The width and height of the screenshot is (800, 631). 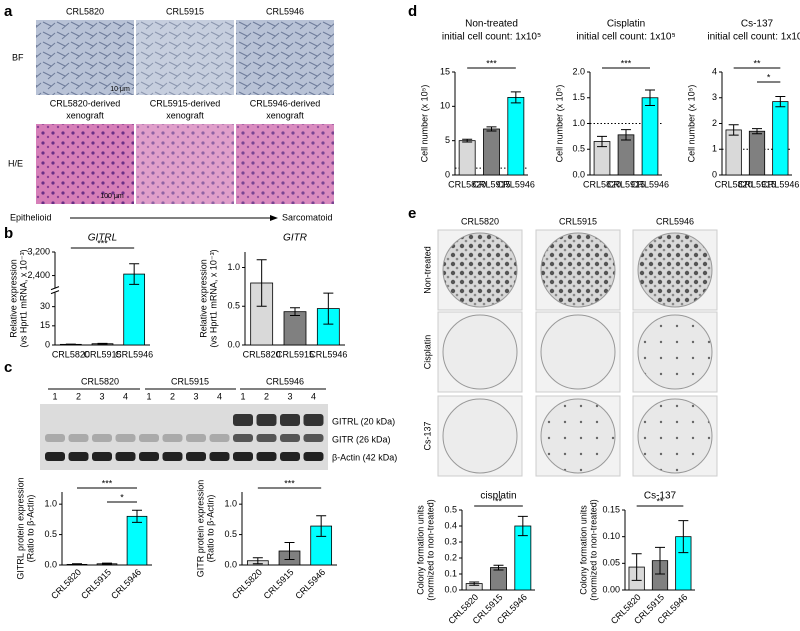 I want to click on y-tick-label: 0.2, so click(x=450, y=557).